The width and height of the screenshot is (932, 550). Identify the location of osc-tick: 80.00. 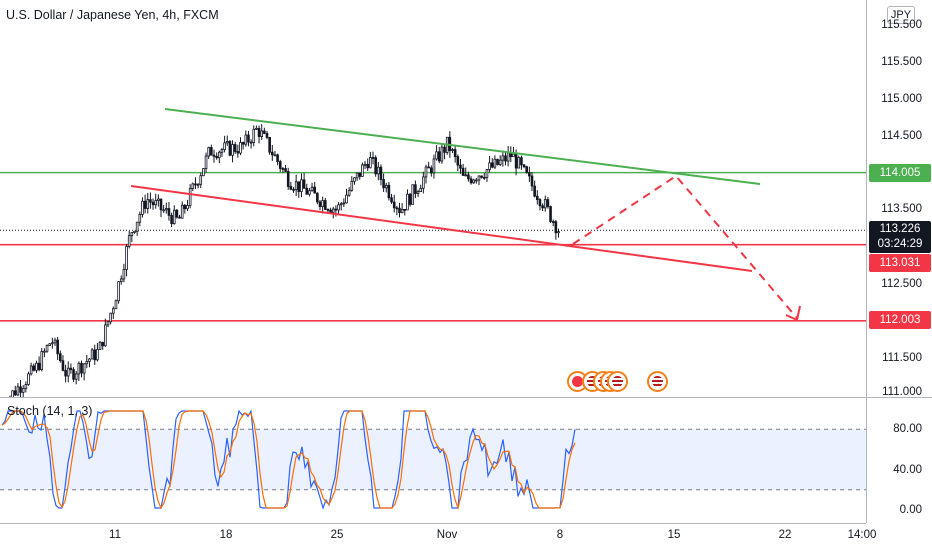
(907, 429).